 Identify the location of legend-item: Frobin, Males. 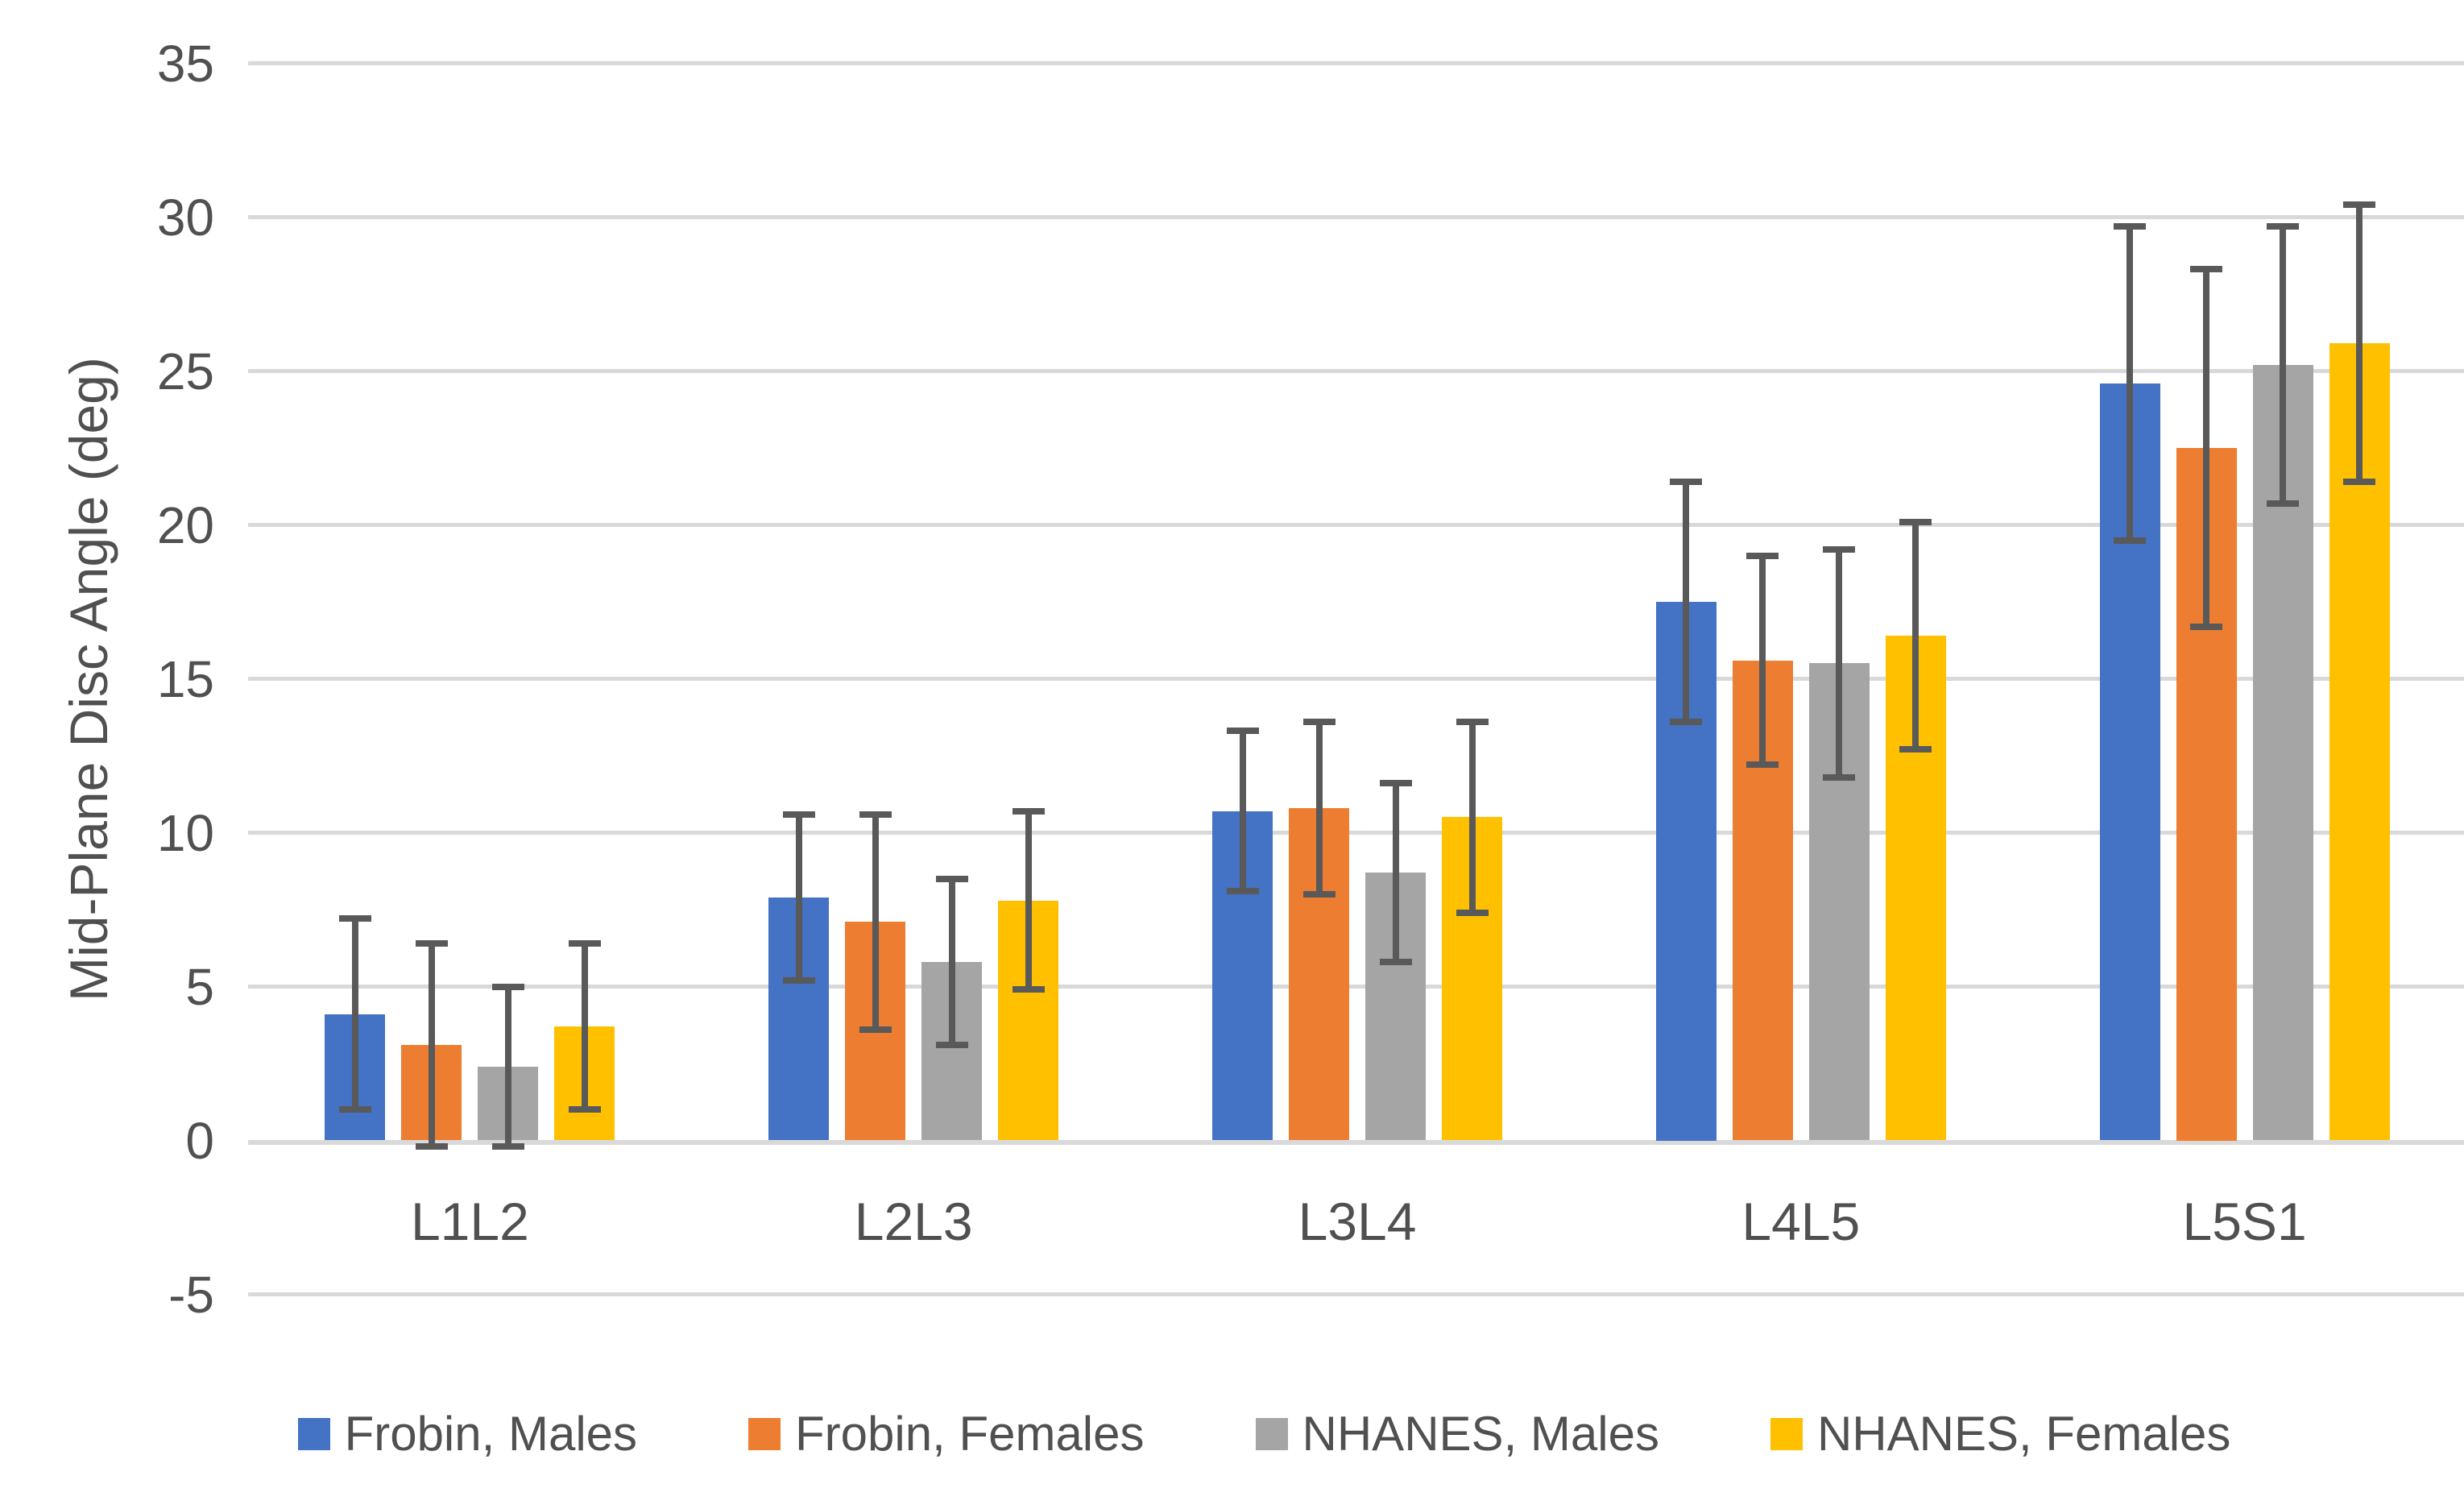
(467, 1434).